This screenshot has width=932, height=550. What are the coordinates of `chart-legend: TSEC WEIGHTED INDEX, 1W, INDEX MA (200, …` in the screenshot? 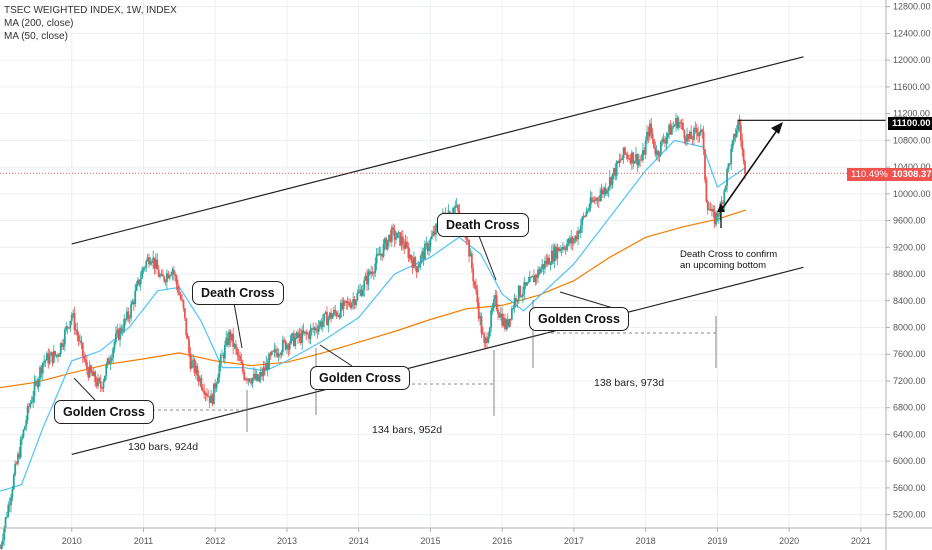 It's located at (90, 23).